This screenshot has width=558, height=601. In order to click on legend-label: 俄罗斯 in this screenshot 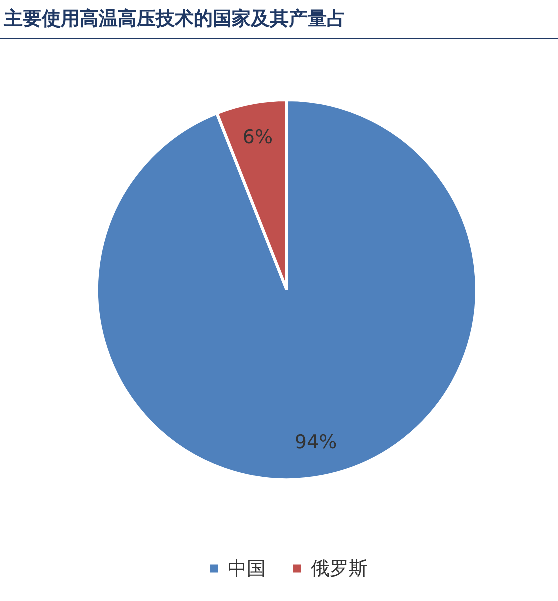, I will do `click(339, 569)`.